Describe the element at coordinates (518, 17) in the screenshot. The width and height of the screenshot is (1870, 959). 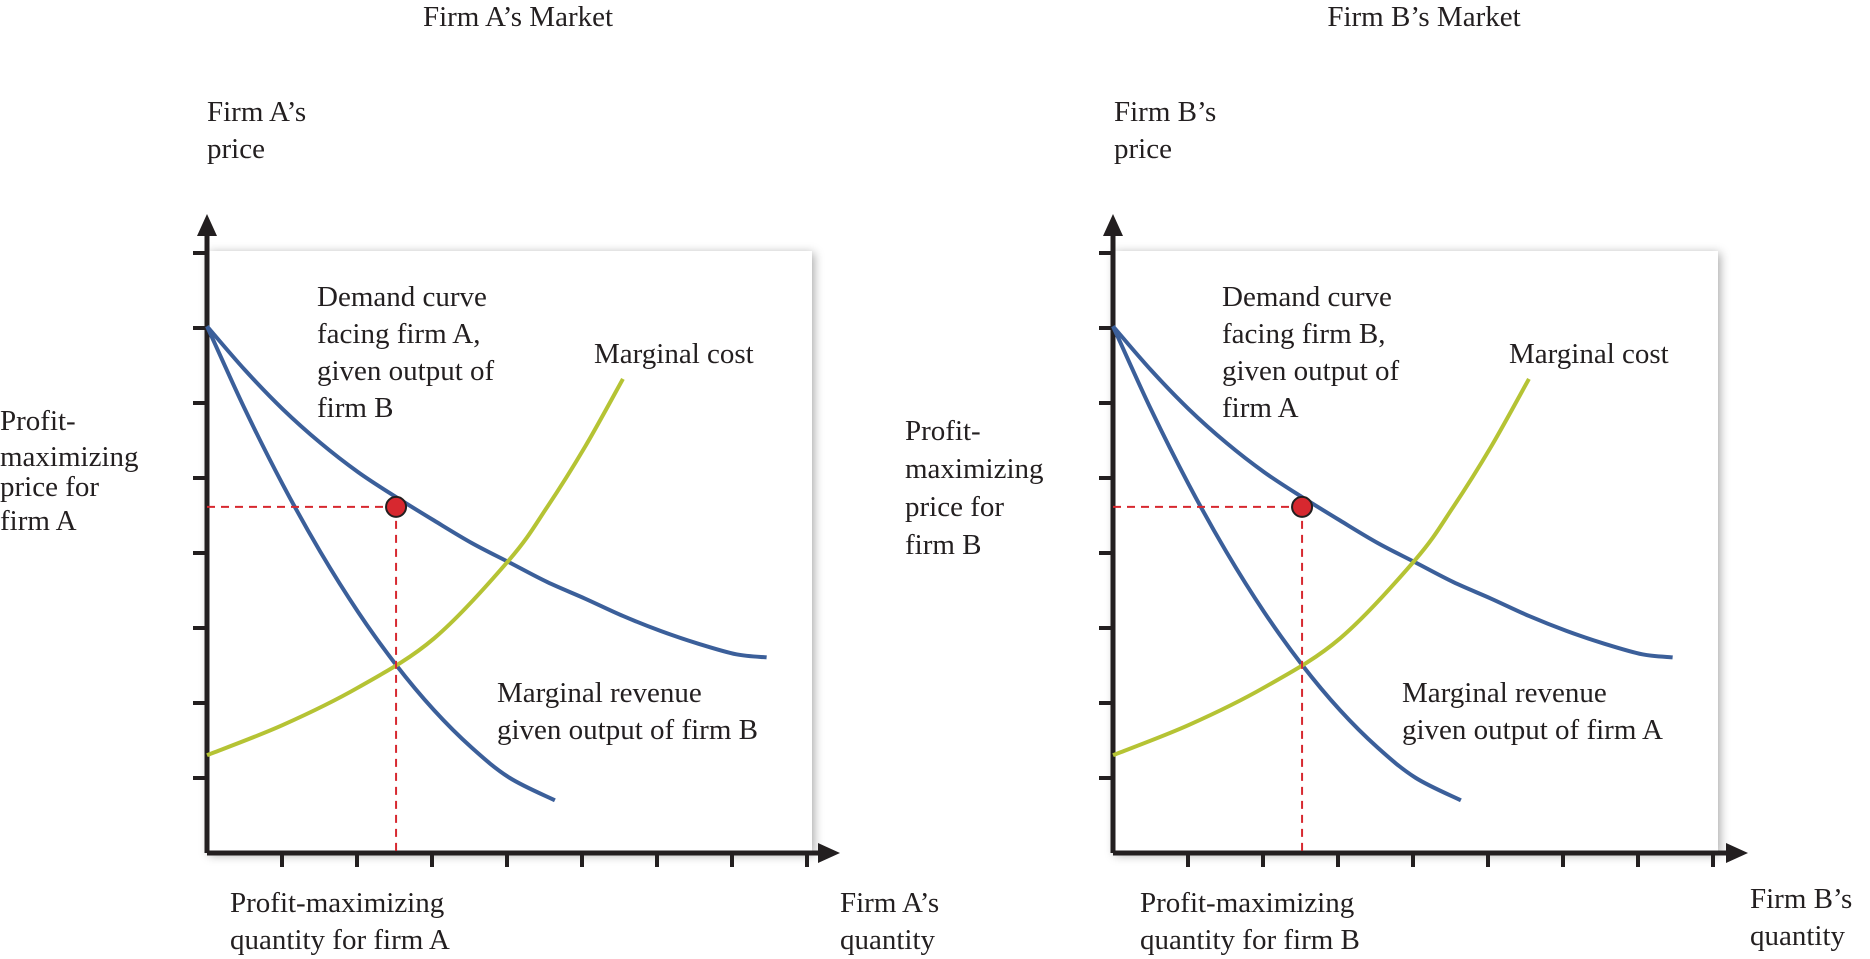
I see `chart-title: Firm A’s Market` at that location.